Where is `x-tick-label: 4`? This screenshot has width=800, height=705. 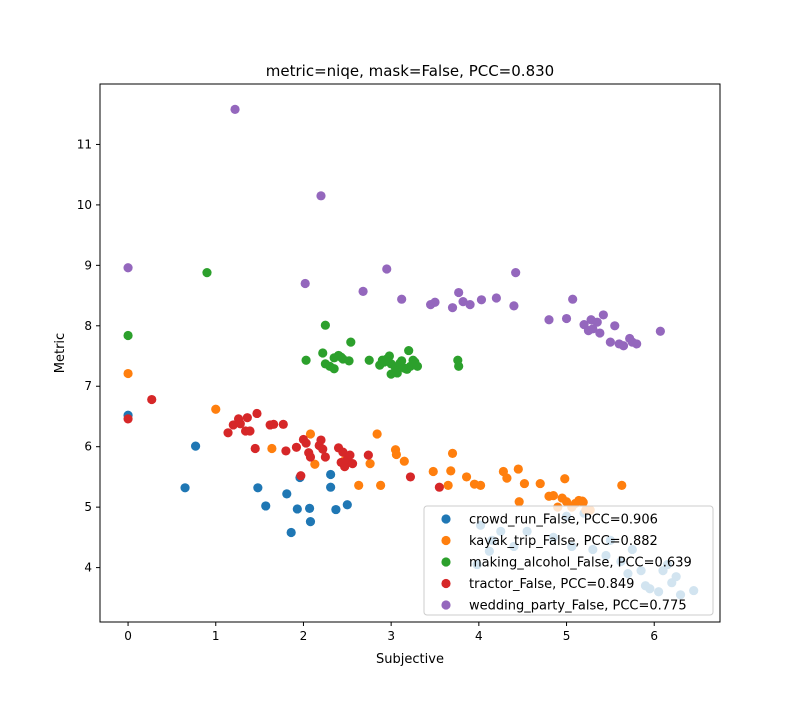
x-tick-label: 4 is located at coordinates (479, 636).